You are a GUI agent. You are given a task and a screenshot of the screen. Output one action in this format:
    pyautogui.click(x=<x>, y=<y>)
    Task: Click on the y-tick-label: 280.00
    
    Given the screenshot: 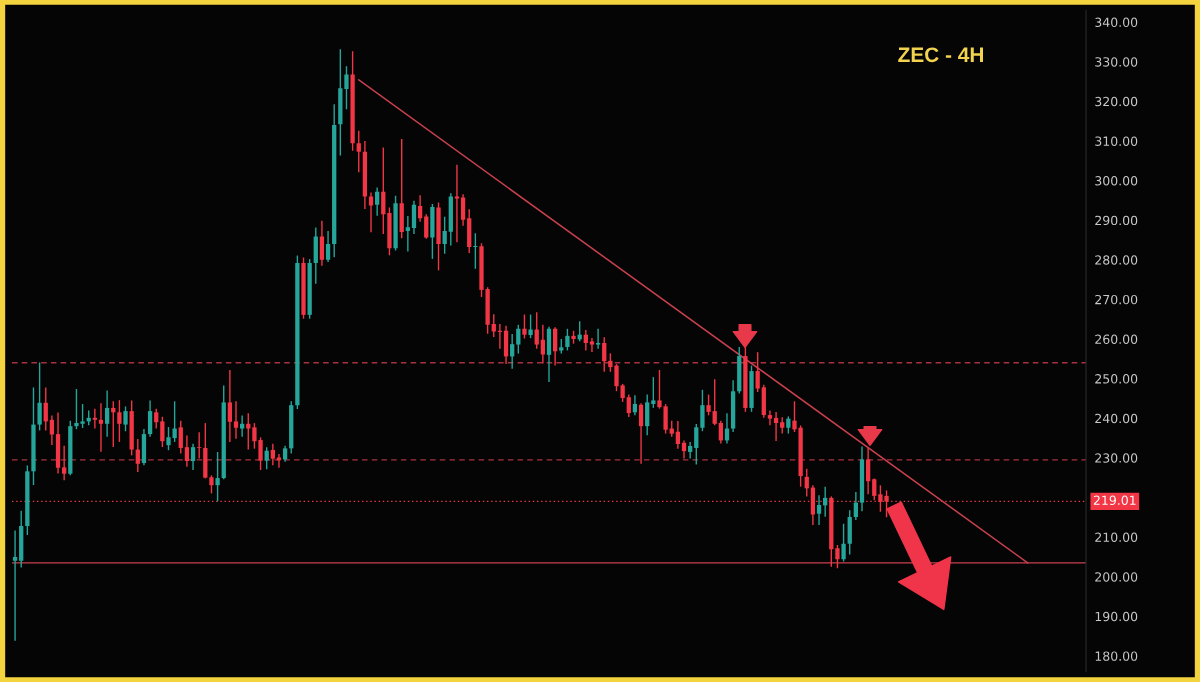 What is the action you would take?
    pyautogui.click(x=1116, y=260)
    